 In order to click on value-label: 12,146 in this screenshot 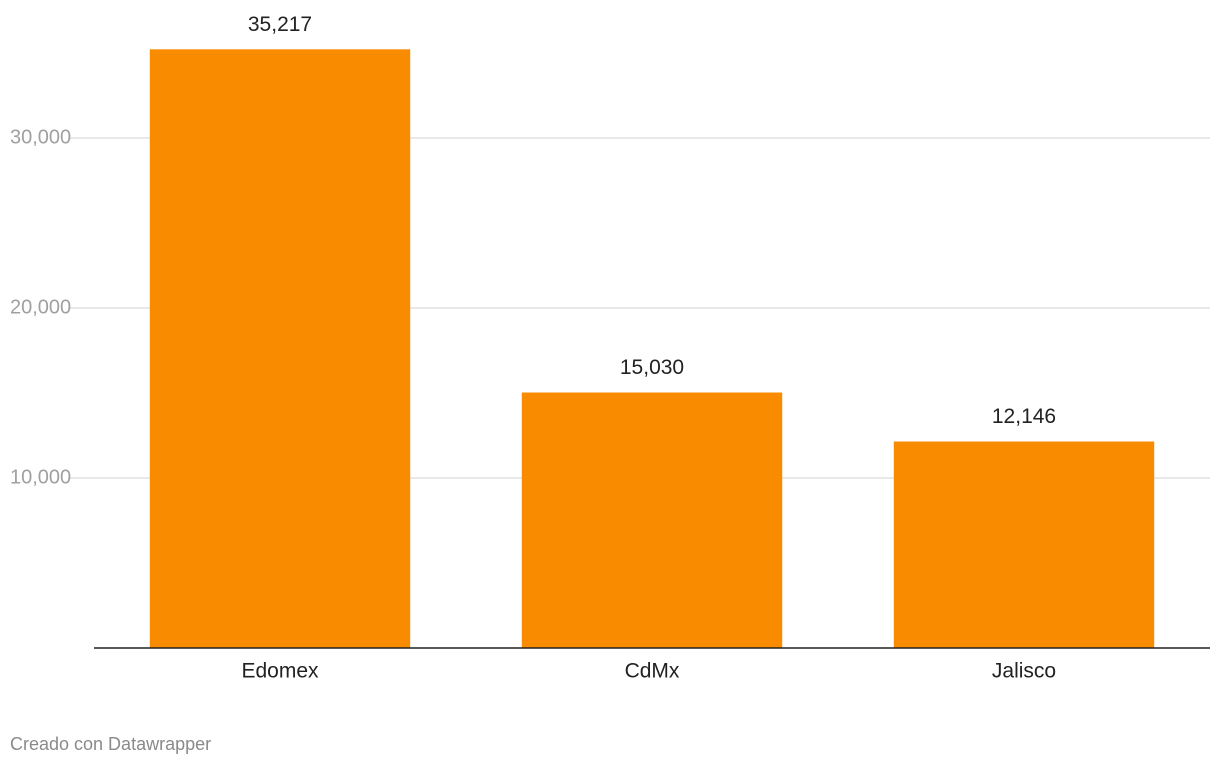, I will do `click(1024, 416)`.